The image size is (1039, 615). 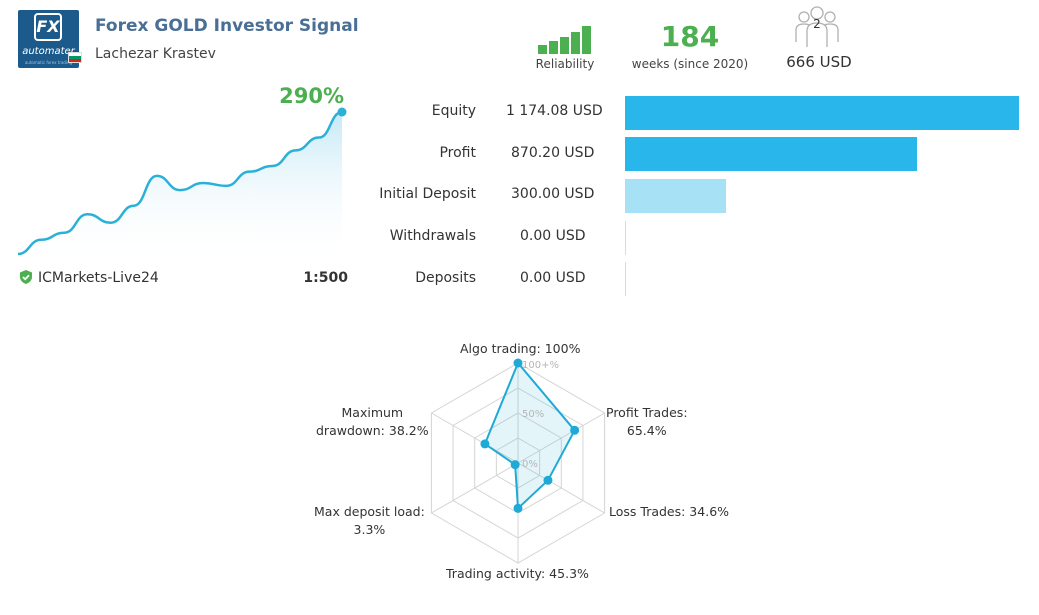 What do you see at coordinates (690, 279) in the screenshot?
I see `deposits-row: Deposits 0.00 USD` at bounding box center [690, 279].